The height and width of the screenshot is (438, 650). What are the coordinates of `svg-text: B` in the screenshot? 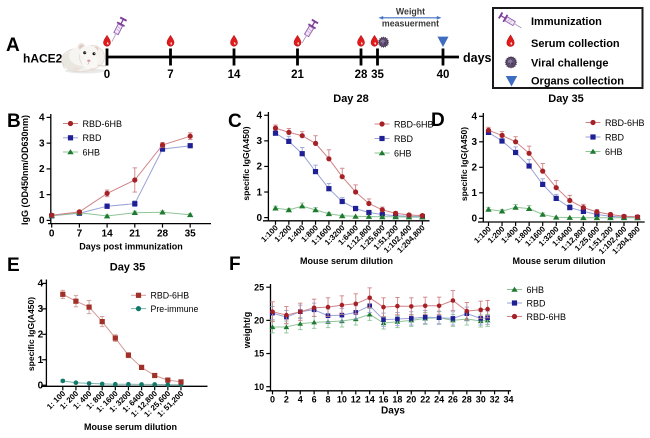 It's located at (14, 121).